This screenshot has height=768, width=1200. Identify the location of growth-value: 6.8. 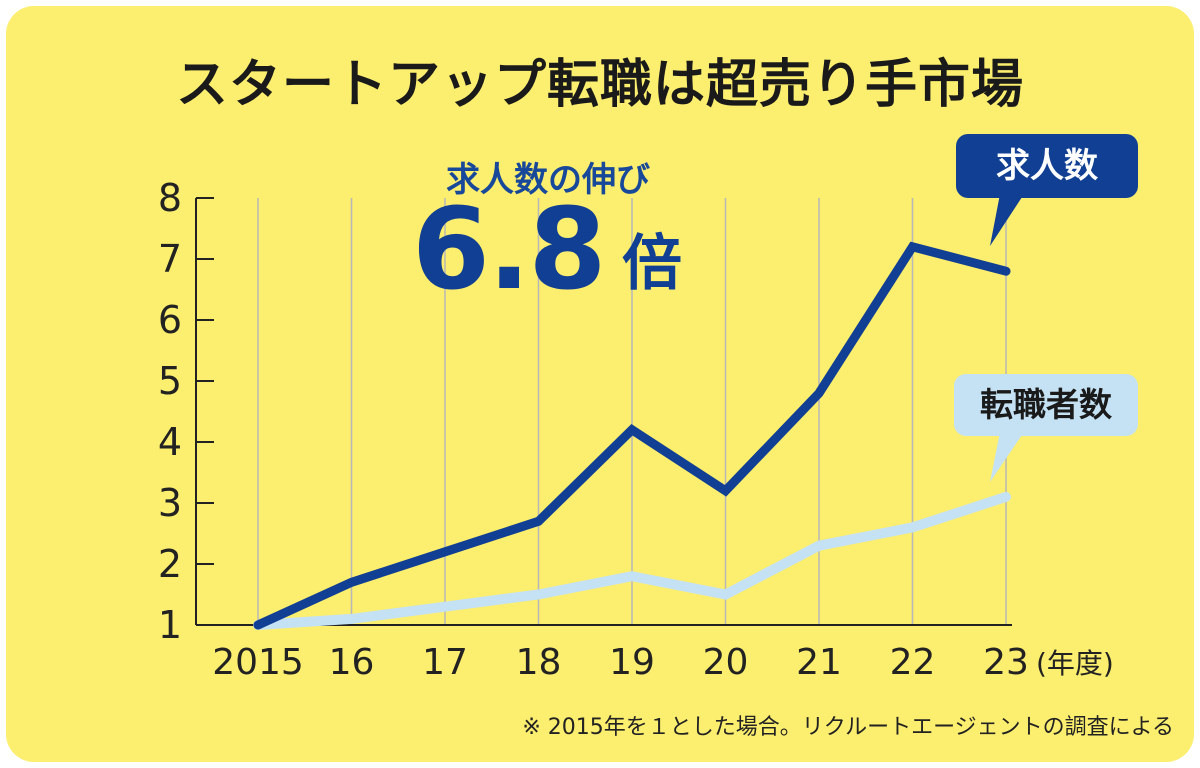
(509, 250).